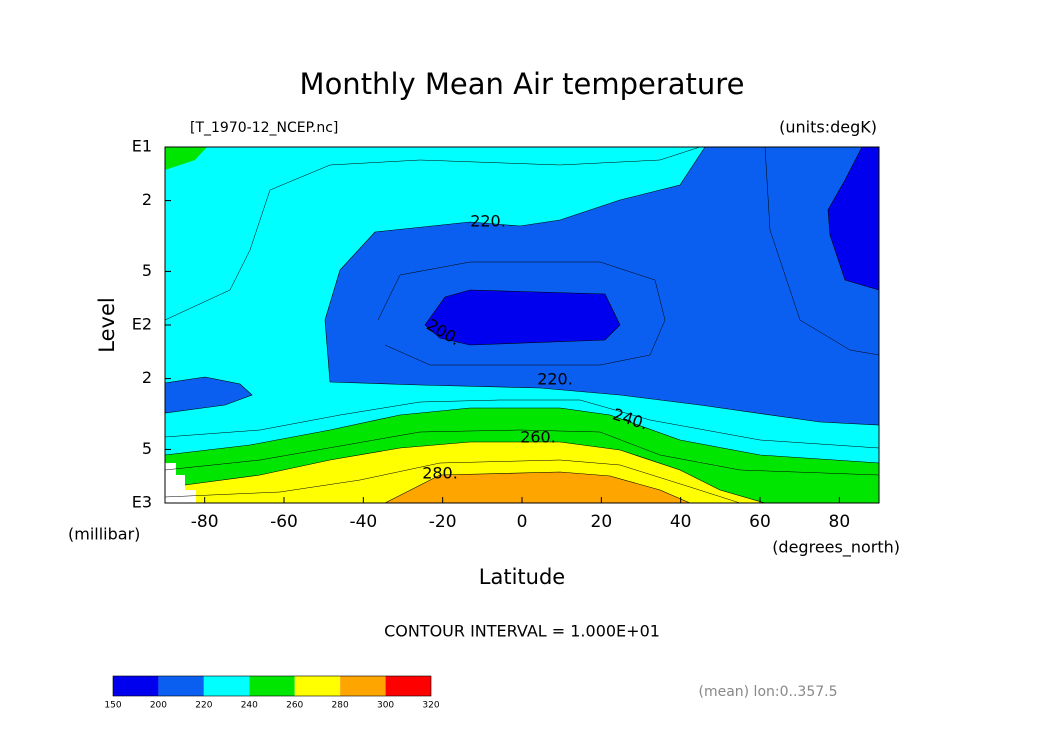 This screenshot has height=739, width=1044. I want to click on contour-label: 260., so click(538, 437).